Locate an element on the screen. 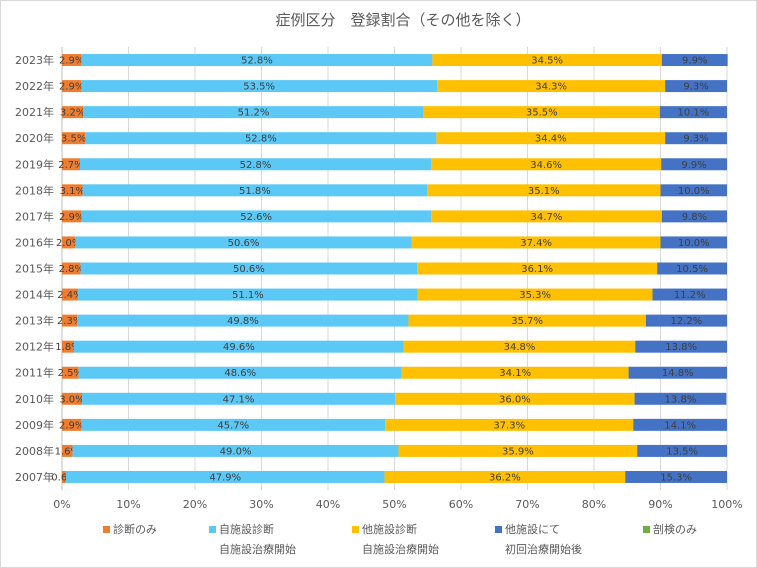 This screenshot has width=757, height=568. data-label: 34.6% is located at coordinates (546, 165).